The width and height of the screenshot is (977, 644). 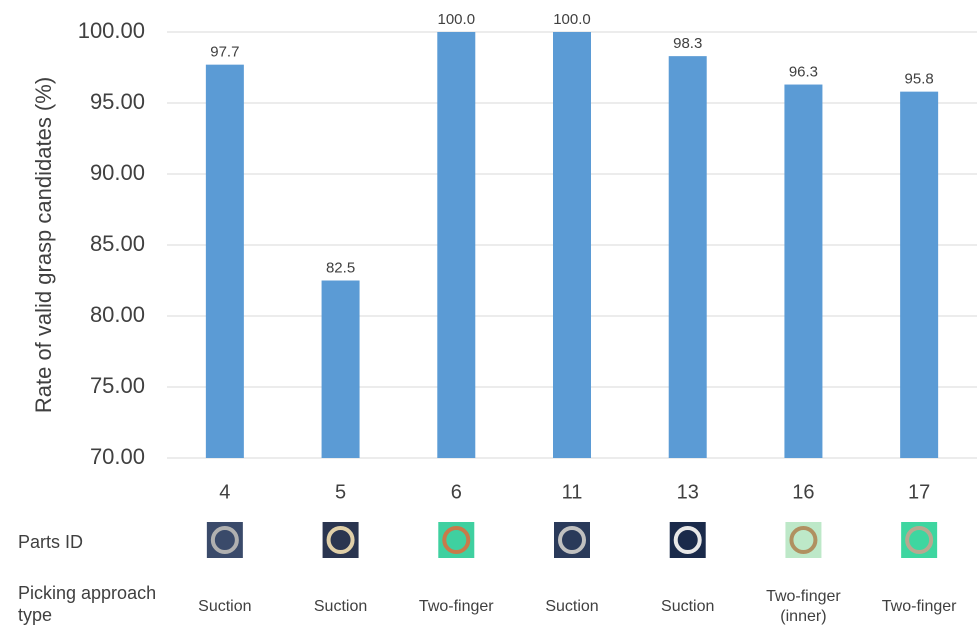 What do you see at coordinates (117, 314) in the screenshot?
I see `y-tick-label: 80.00` at bounding box center [117, 314].